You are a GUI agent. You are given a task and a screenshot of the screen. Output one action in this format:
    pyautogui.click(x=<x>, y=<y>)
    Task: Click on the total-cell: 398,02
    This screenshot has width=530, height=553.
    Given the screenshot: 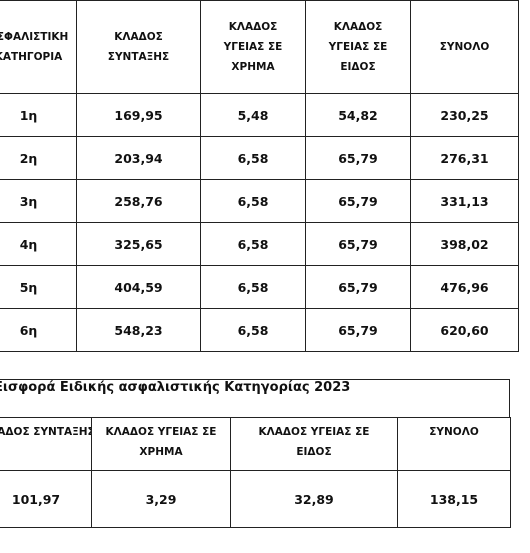 What is the action you would take?
    pyautogui.click(x=464, y=244)
    